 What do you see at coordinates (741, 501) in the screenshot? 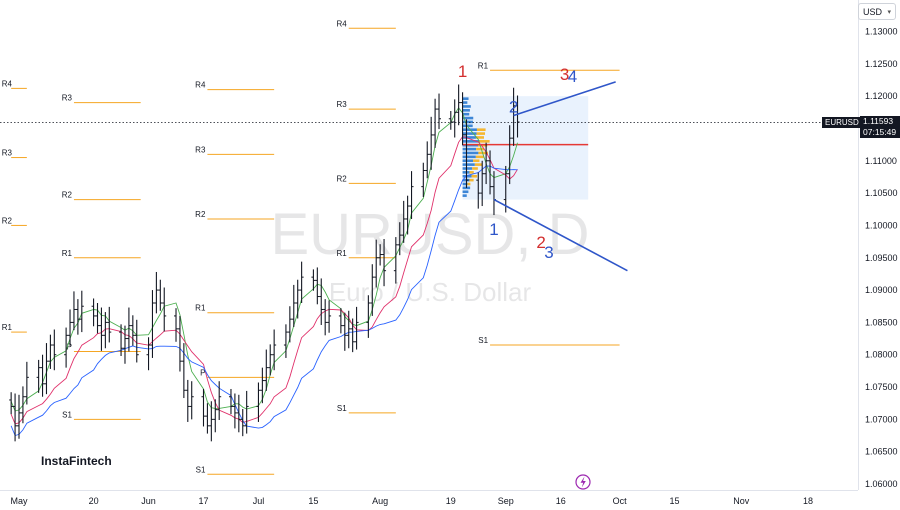
I see `x-tick-label: Nov` at bounding box center [741, 501].